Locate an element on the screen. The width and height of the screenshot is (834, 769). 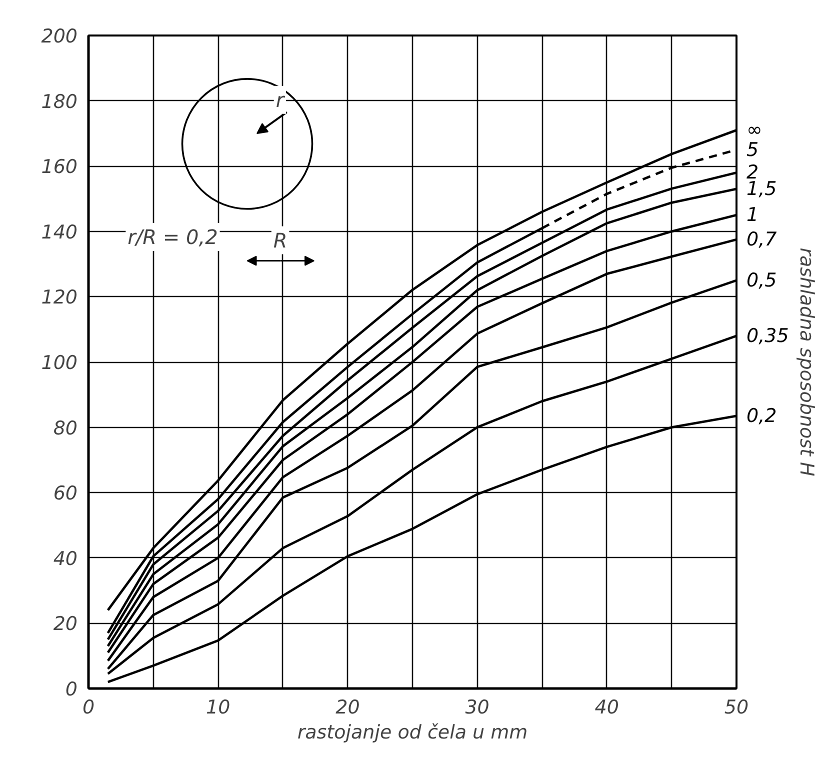
series-label: 0,35 is located at coordinates (767, 335).